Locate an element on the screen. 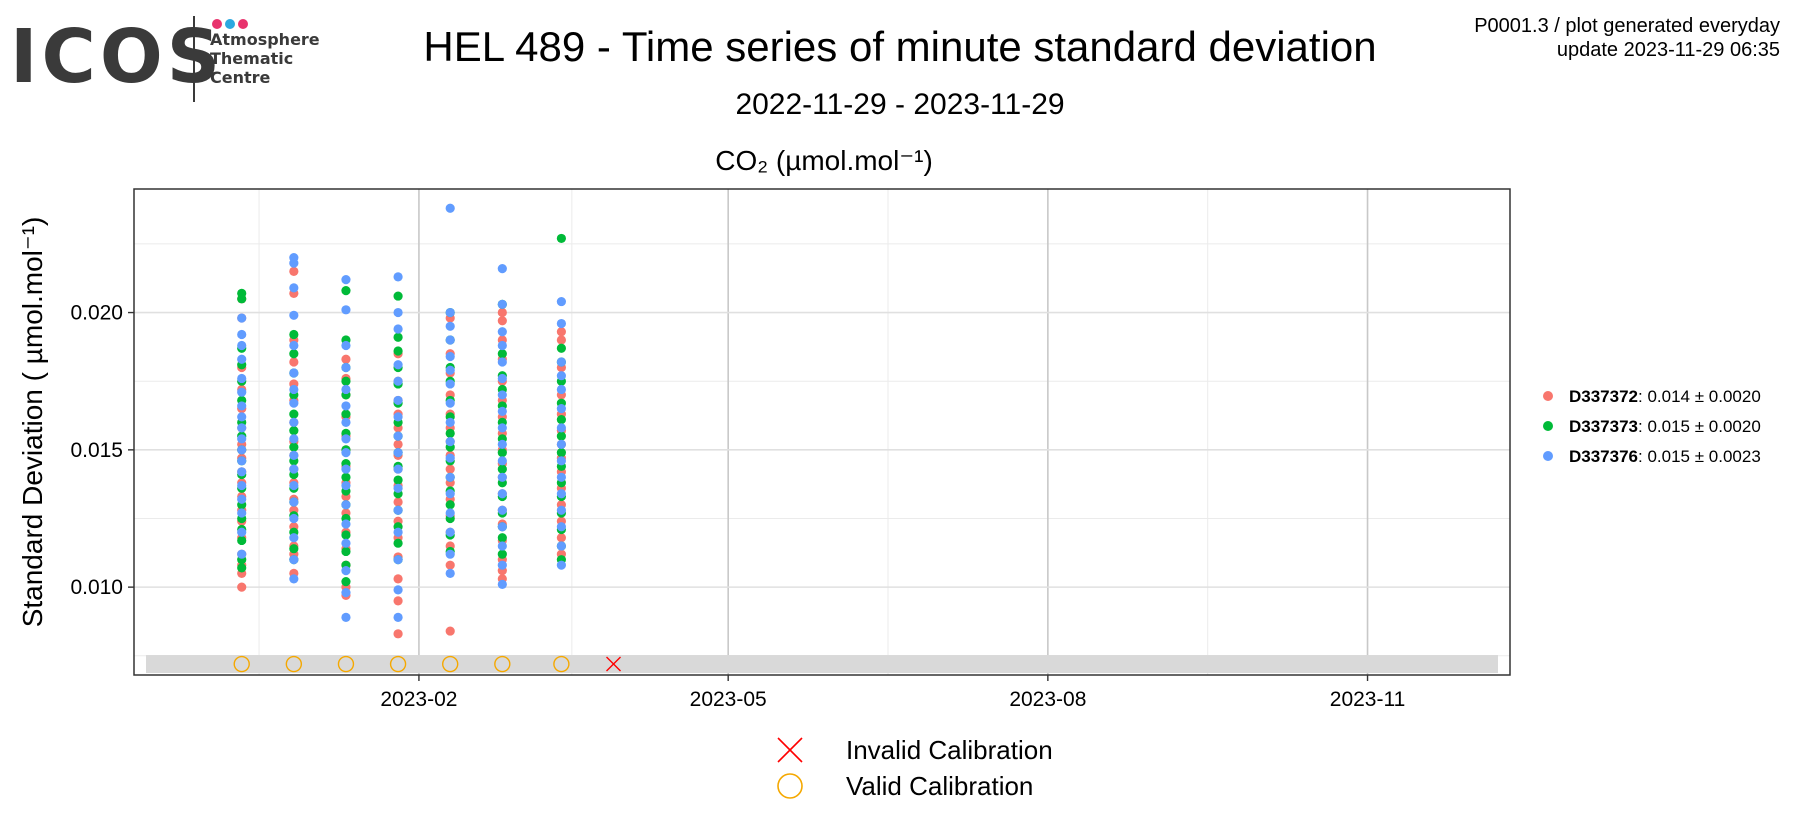 The width and height of the screenshot is (1800, 825). y-tick-label: 0.020 is located at coordinates (96, 313).